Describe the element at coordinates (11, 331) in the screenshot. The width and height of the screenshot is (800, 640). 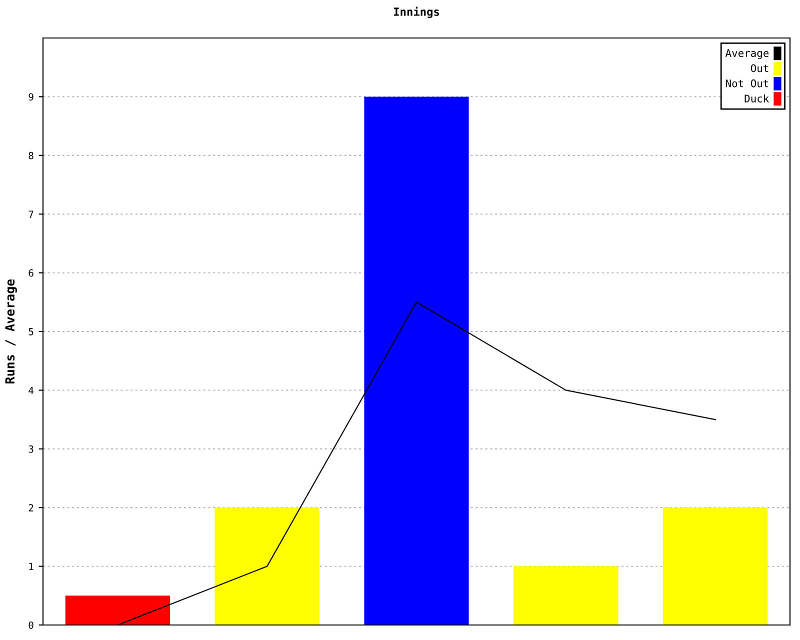
I see `y-axis-title: Runs / Average` at that location.